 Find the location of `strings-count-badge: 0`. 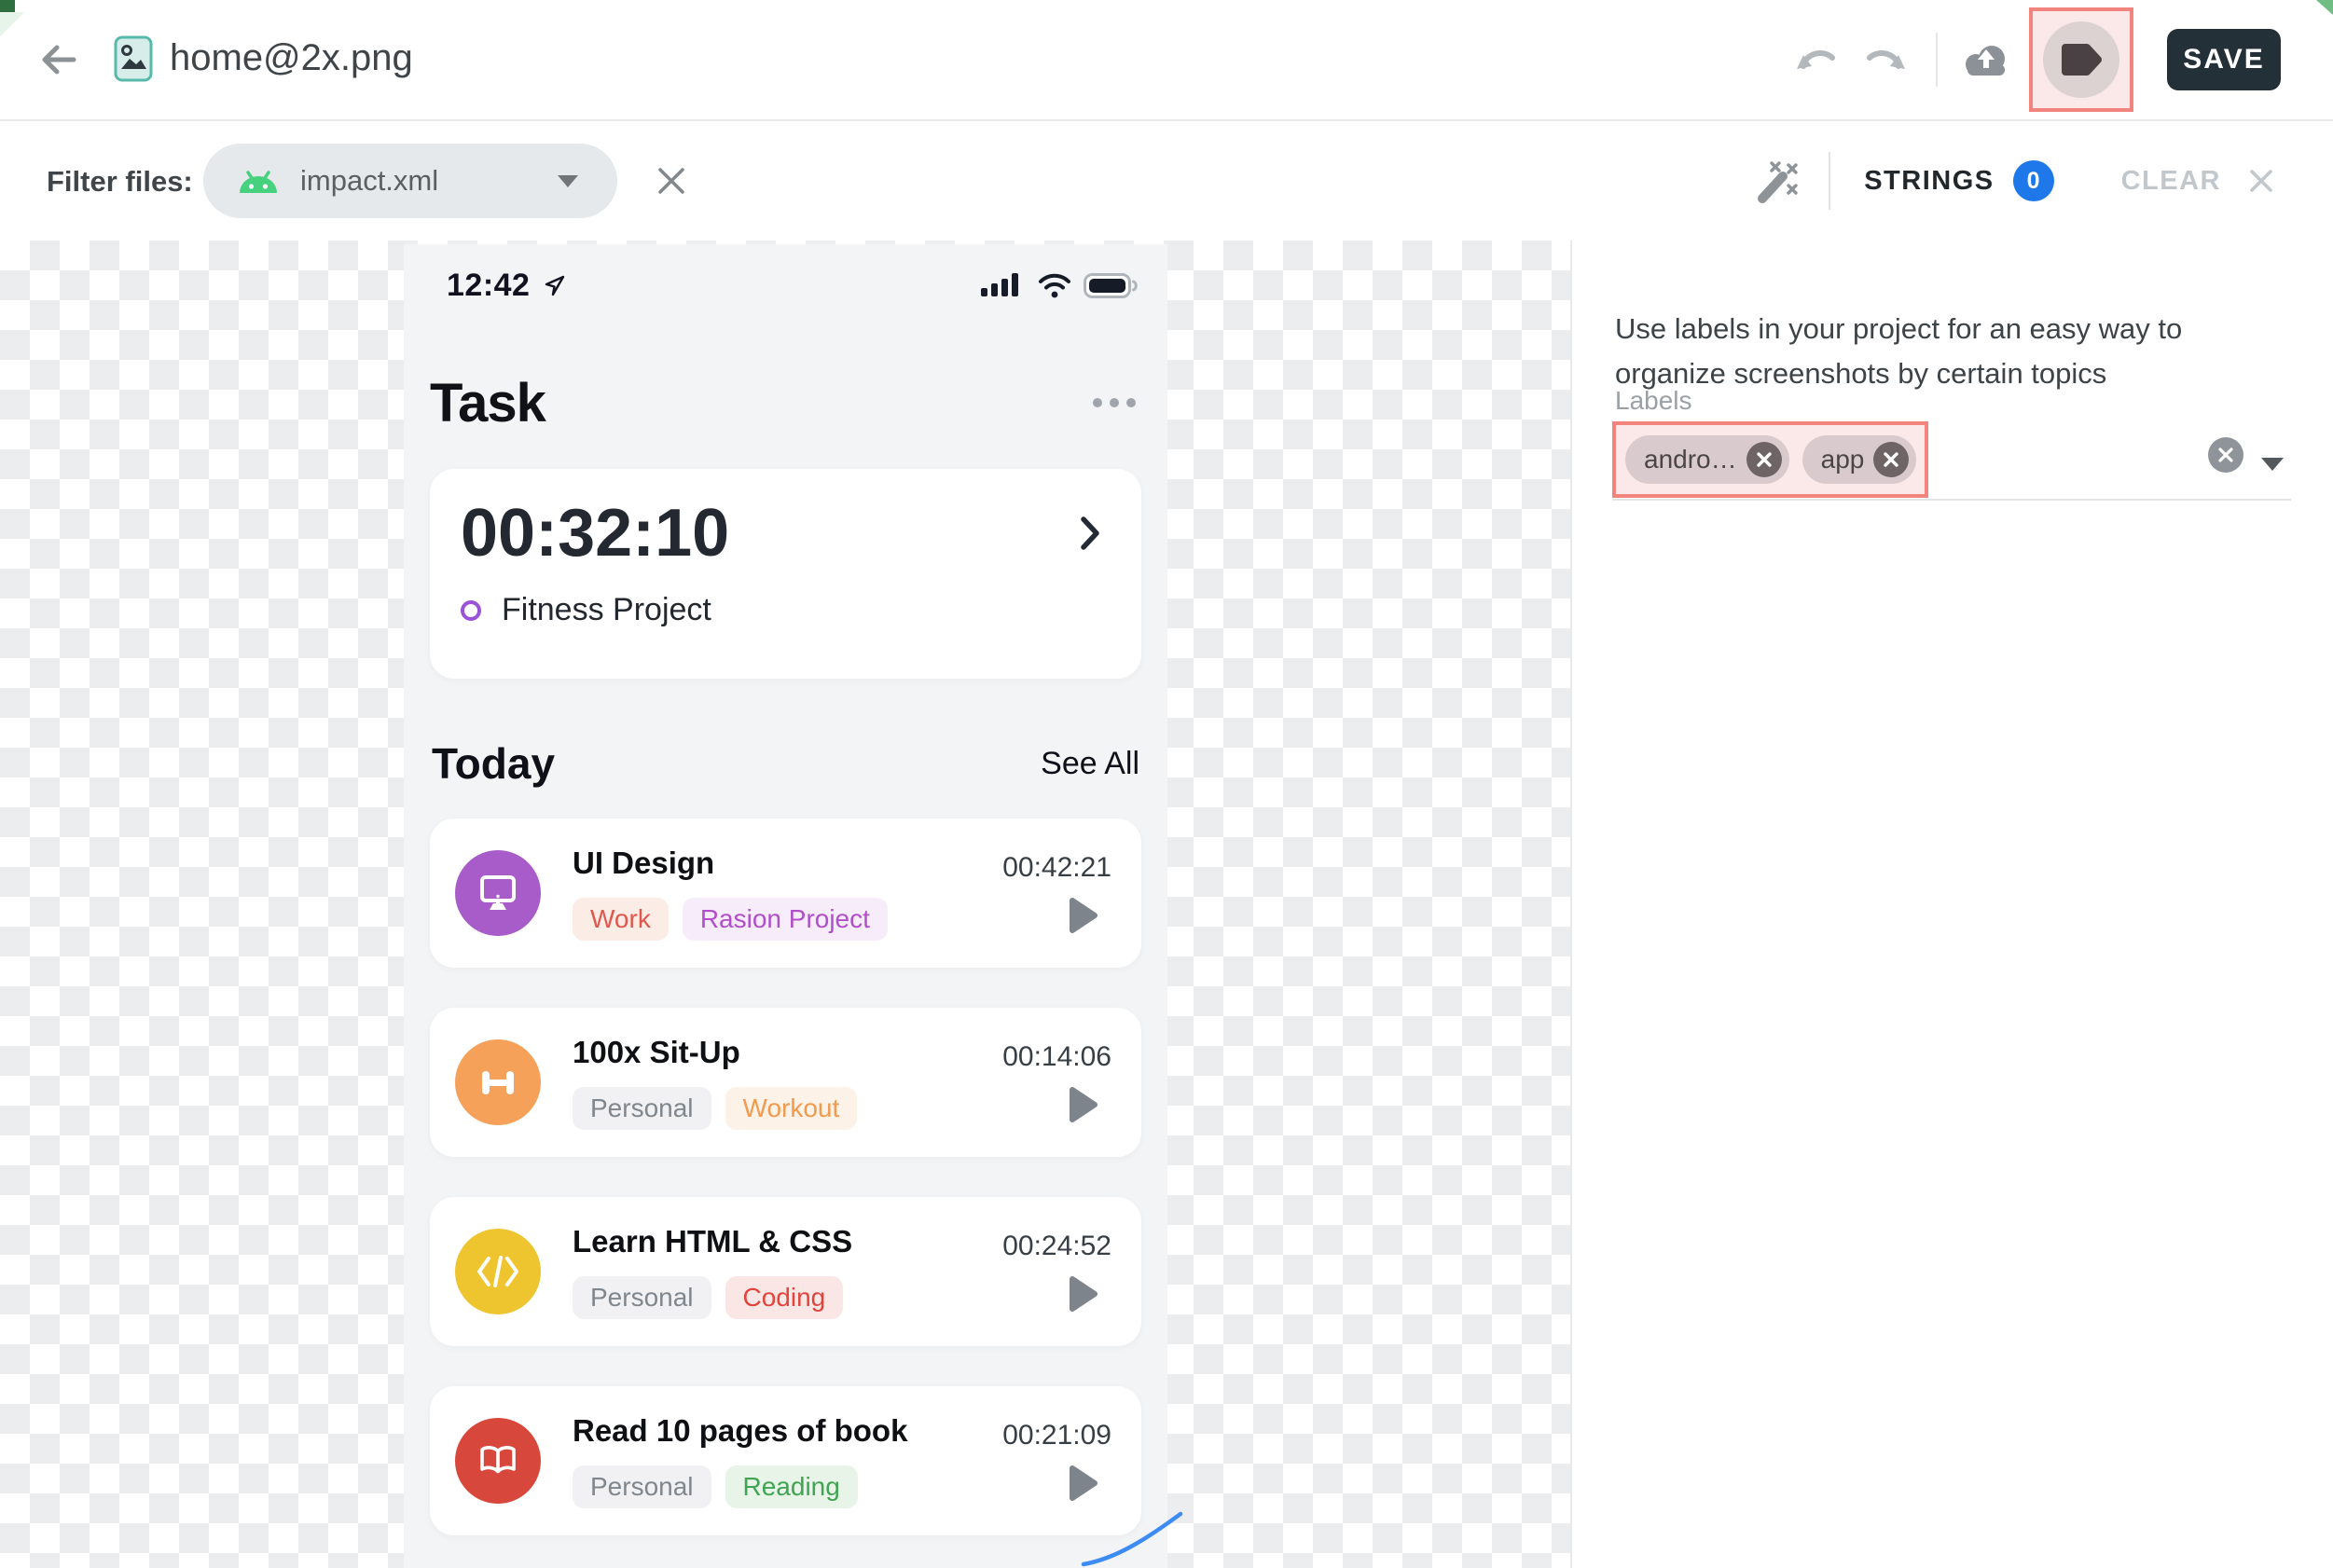

strings-count-badge: 0 is located at coordinates (2033, 180).